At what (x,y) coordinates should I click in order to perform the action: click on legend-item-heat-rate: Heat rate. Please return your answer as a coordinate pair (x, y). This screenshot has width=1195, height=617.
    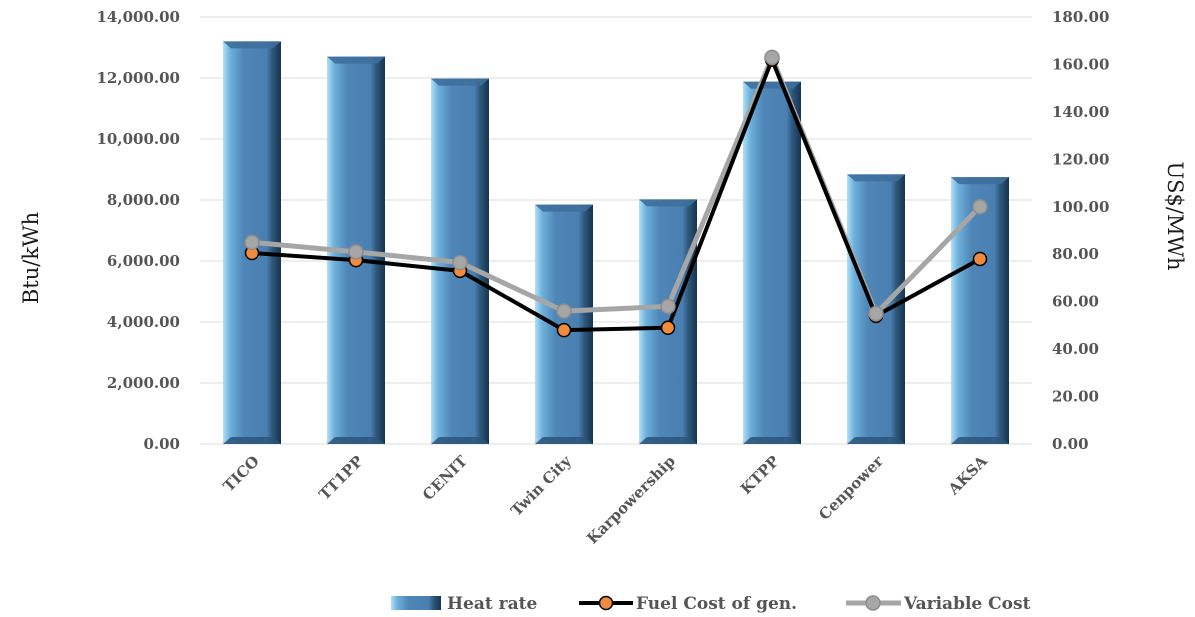
    Looking at the image, I should click on (464, 604).